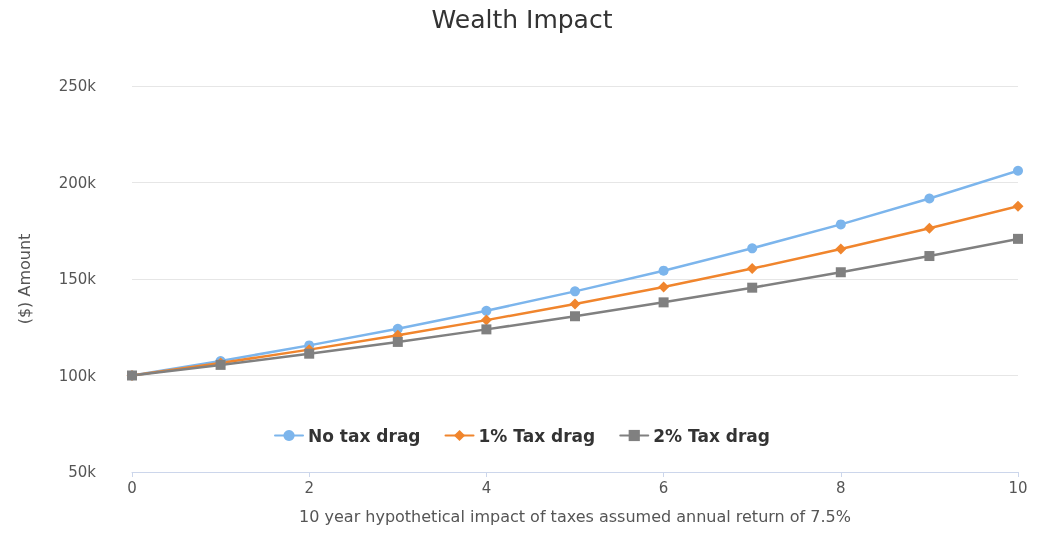 This screenshot has height=546, width=1044. I want to click on x-tick-label: 10, so click(1018, 487).